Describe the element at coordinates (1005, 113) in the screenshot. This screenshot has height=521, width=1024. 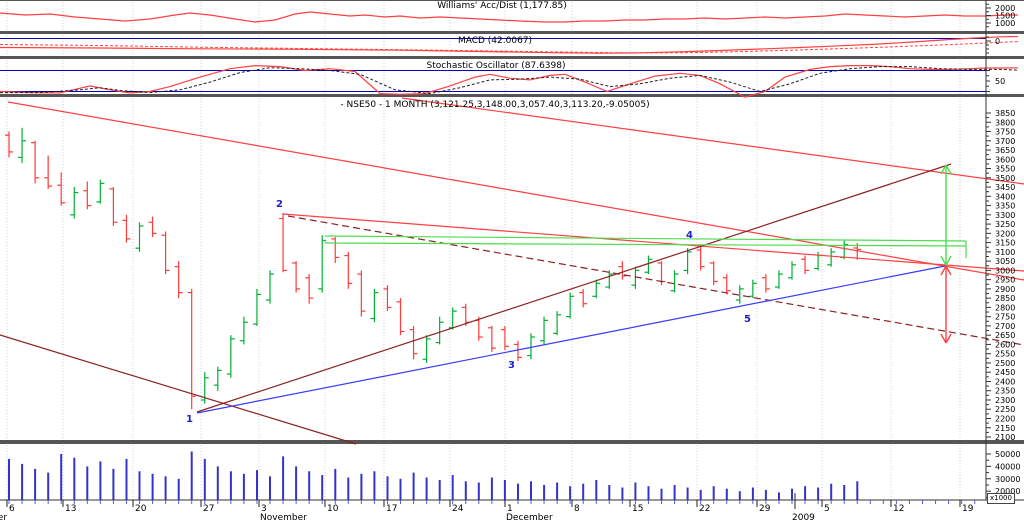
I see `axis-label: 3850` at that location.